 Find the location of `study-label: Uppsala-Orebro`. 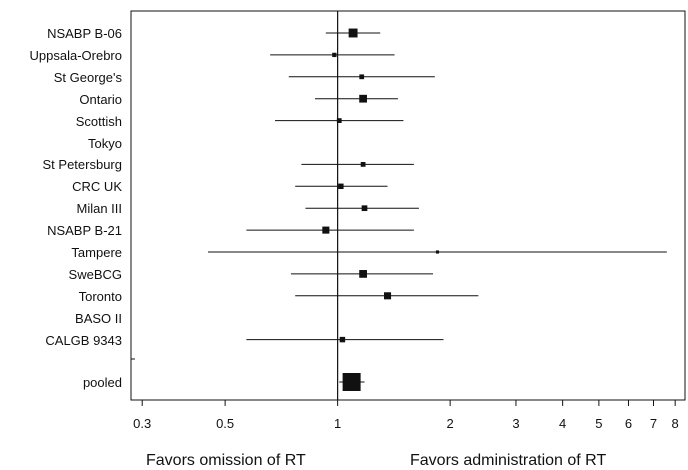

study-label: Uppsala-Orebro is located at coordinates (76, 55).